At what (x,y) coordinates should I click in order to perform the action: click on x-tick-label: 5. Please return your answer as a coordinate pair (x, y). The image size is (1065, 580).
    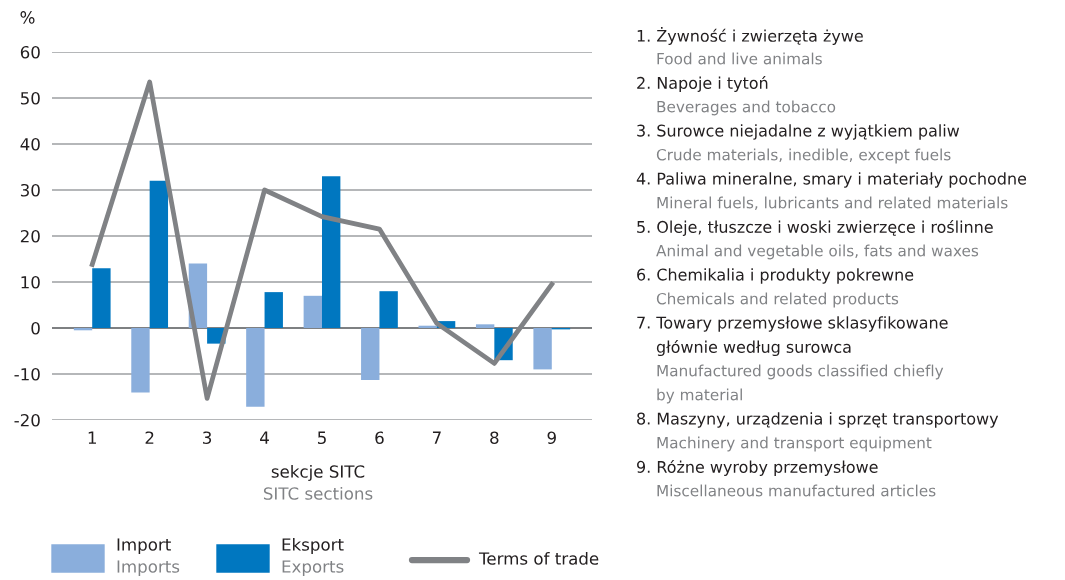
    Looking at the image, I should click on (321, 438).